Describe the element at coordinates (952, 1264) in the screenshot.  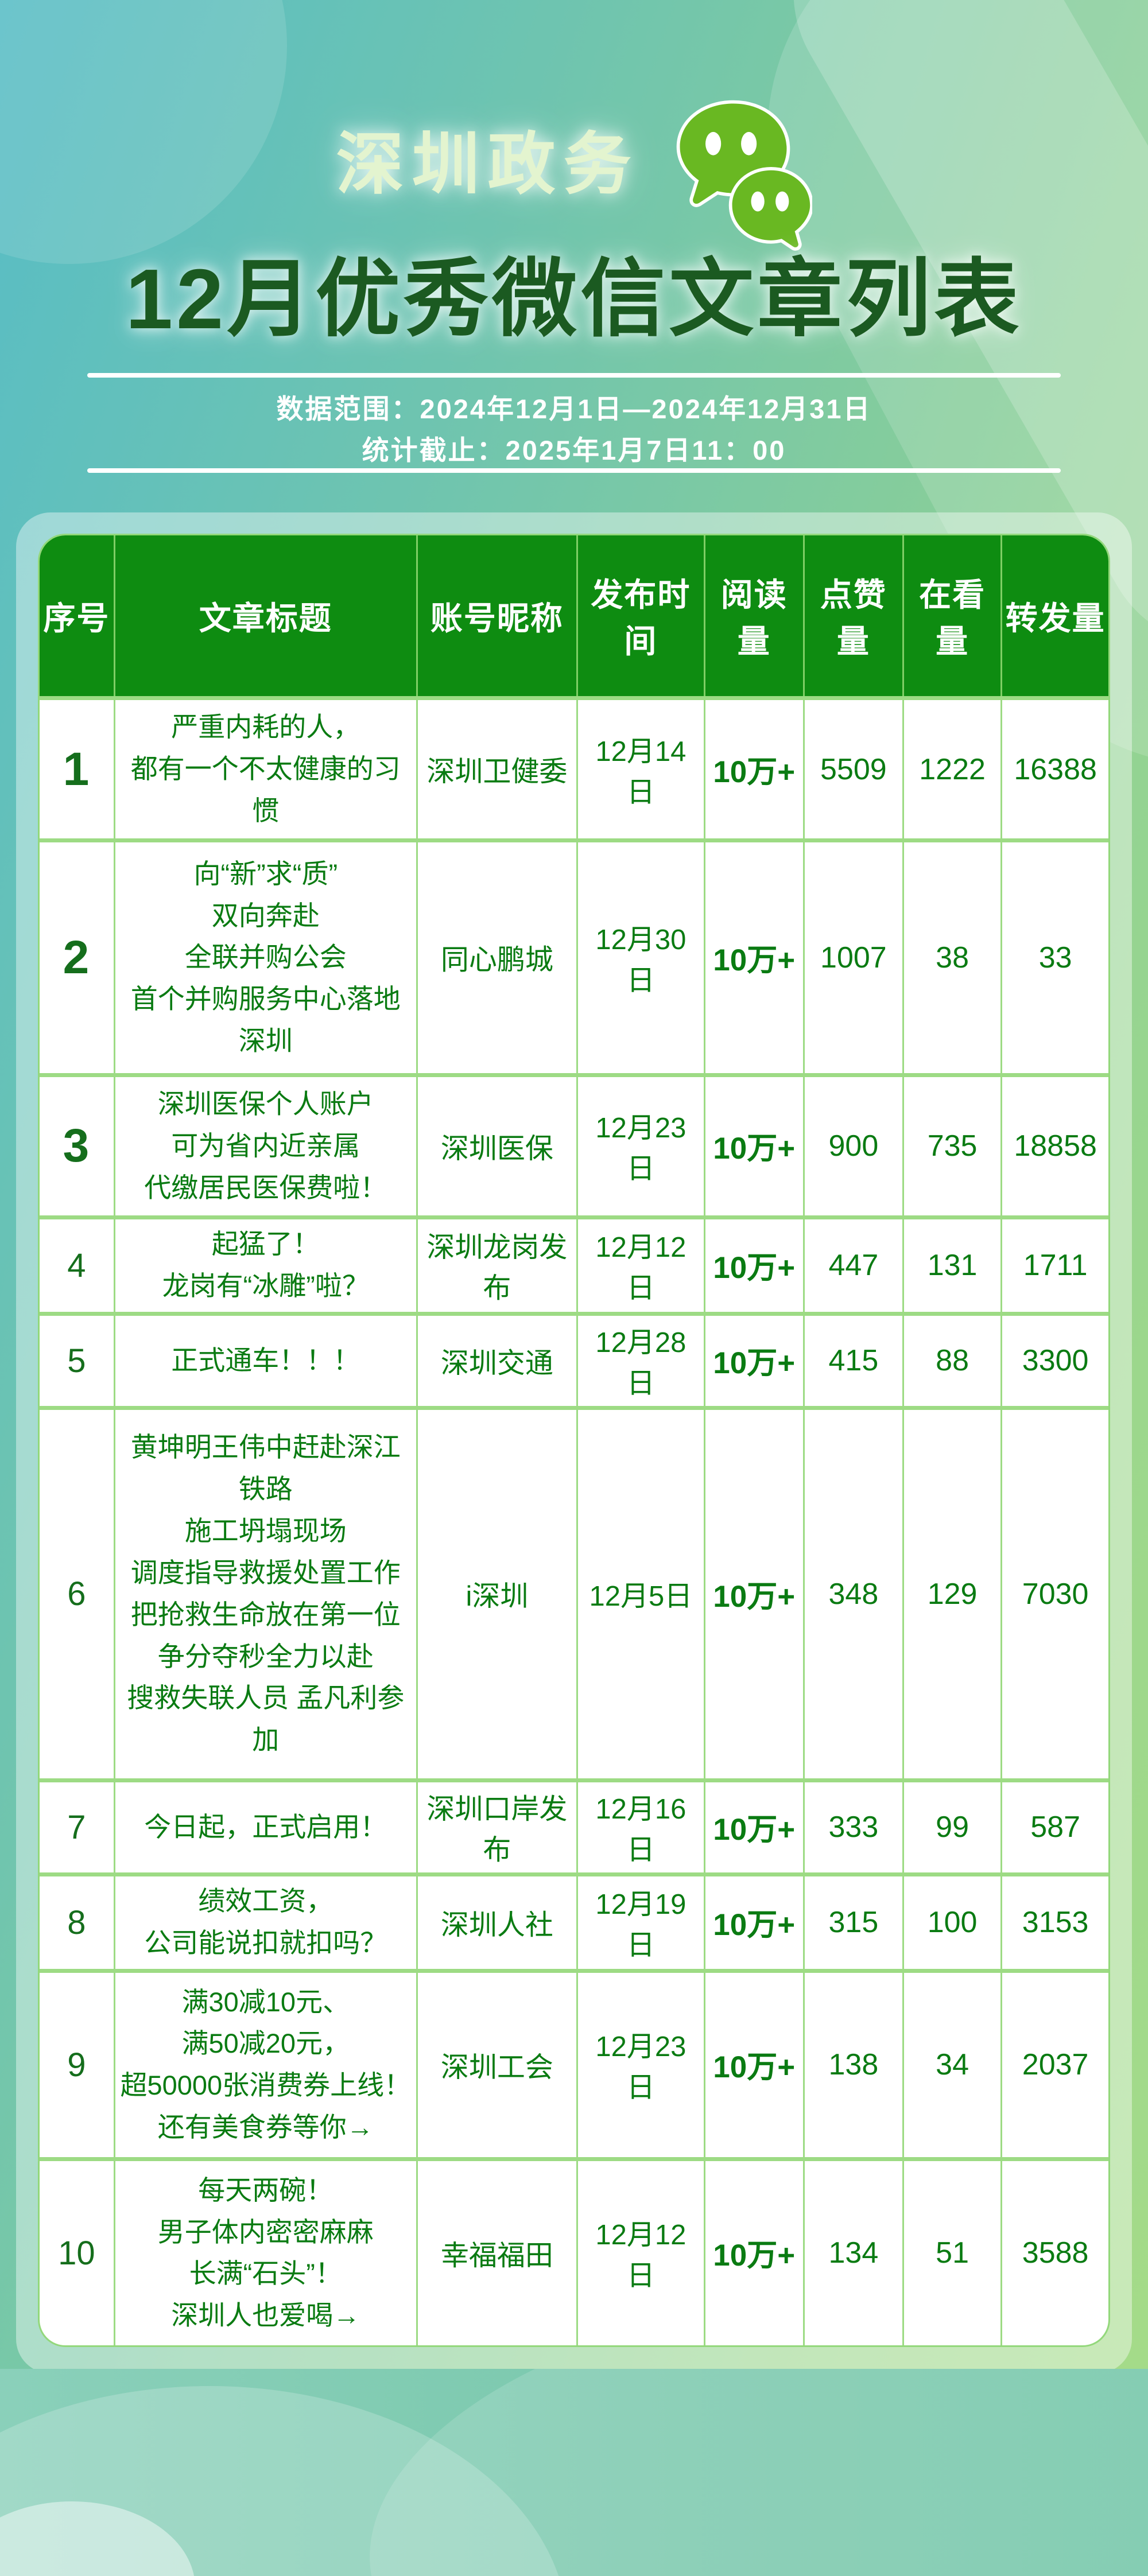
I see `watch-count-cell: 131` at that location.